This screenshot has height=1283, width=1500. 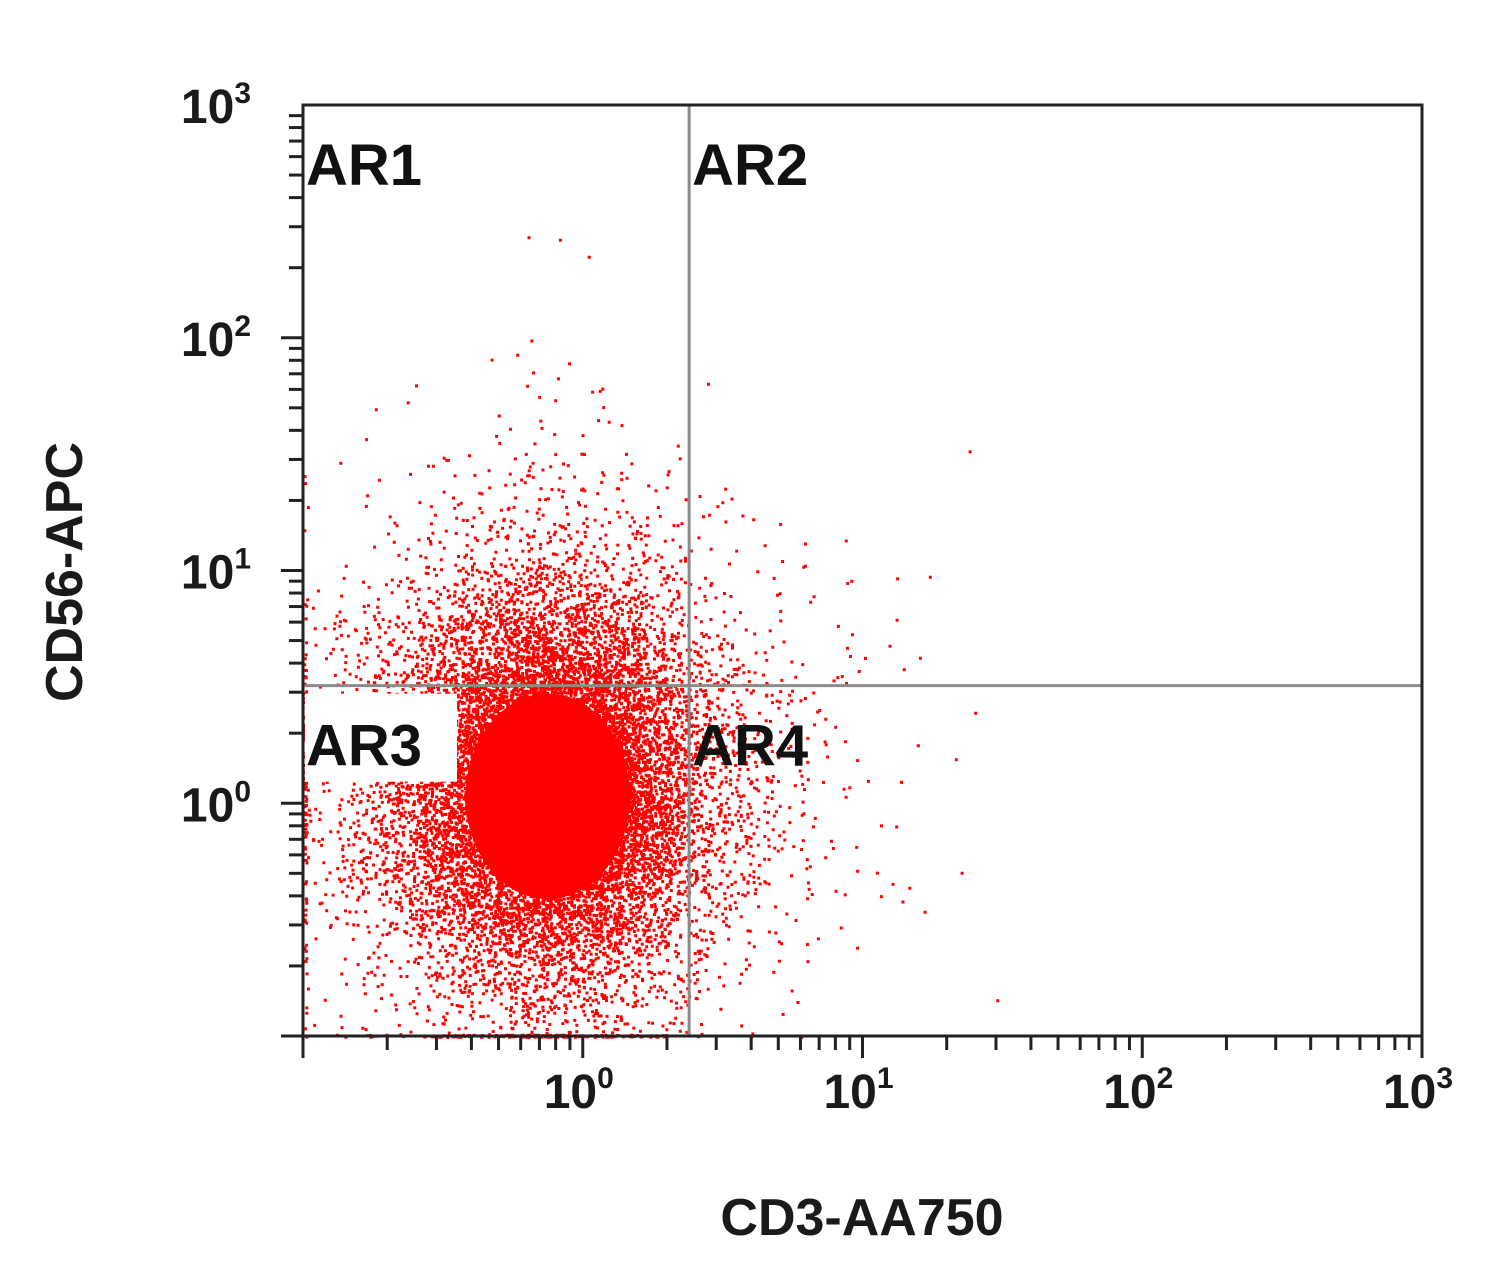 What do you see at coordinates (750, 746) in the screenshot?
I see `quadrant-label: AR4` at bounding box center [750, 746].